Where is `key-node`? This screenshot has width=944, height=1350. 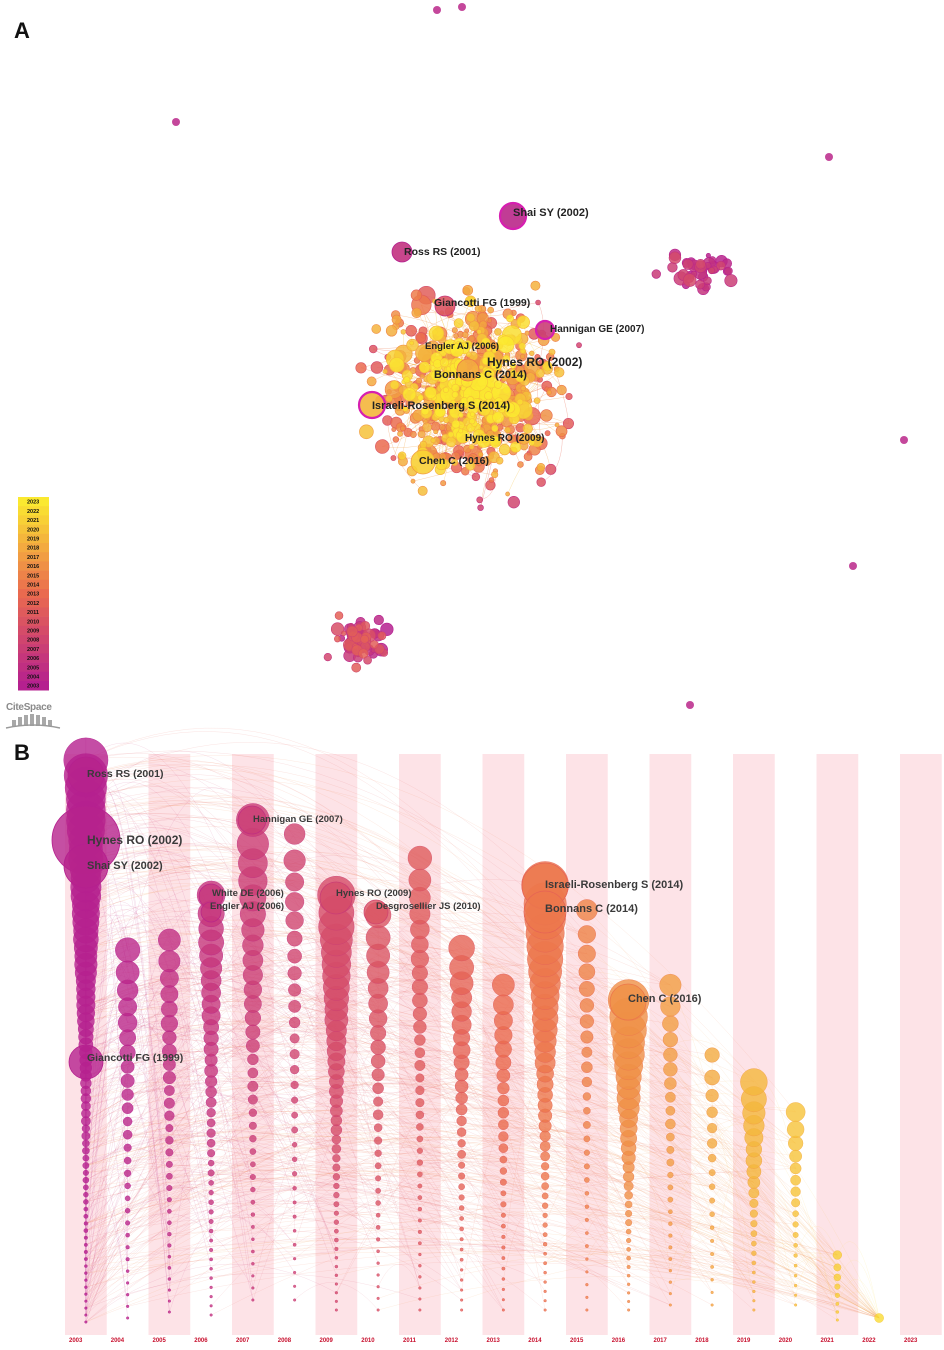
key-node is located at coordinates (372, 405).